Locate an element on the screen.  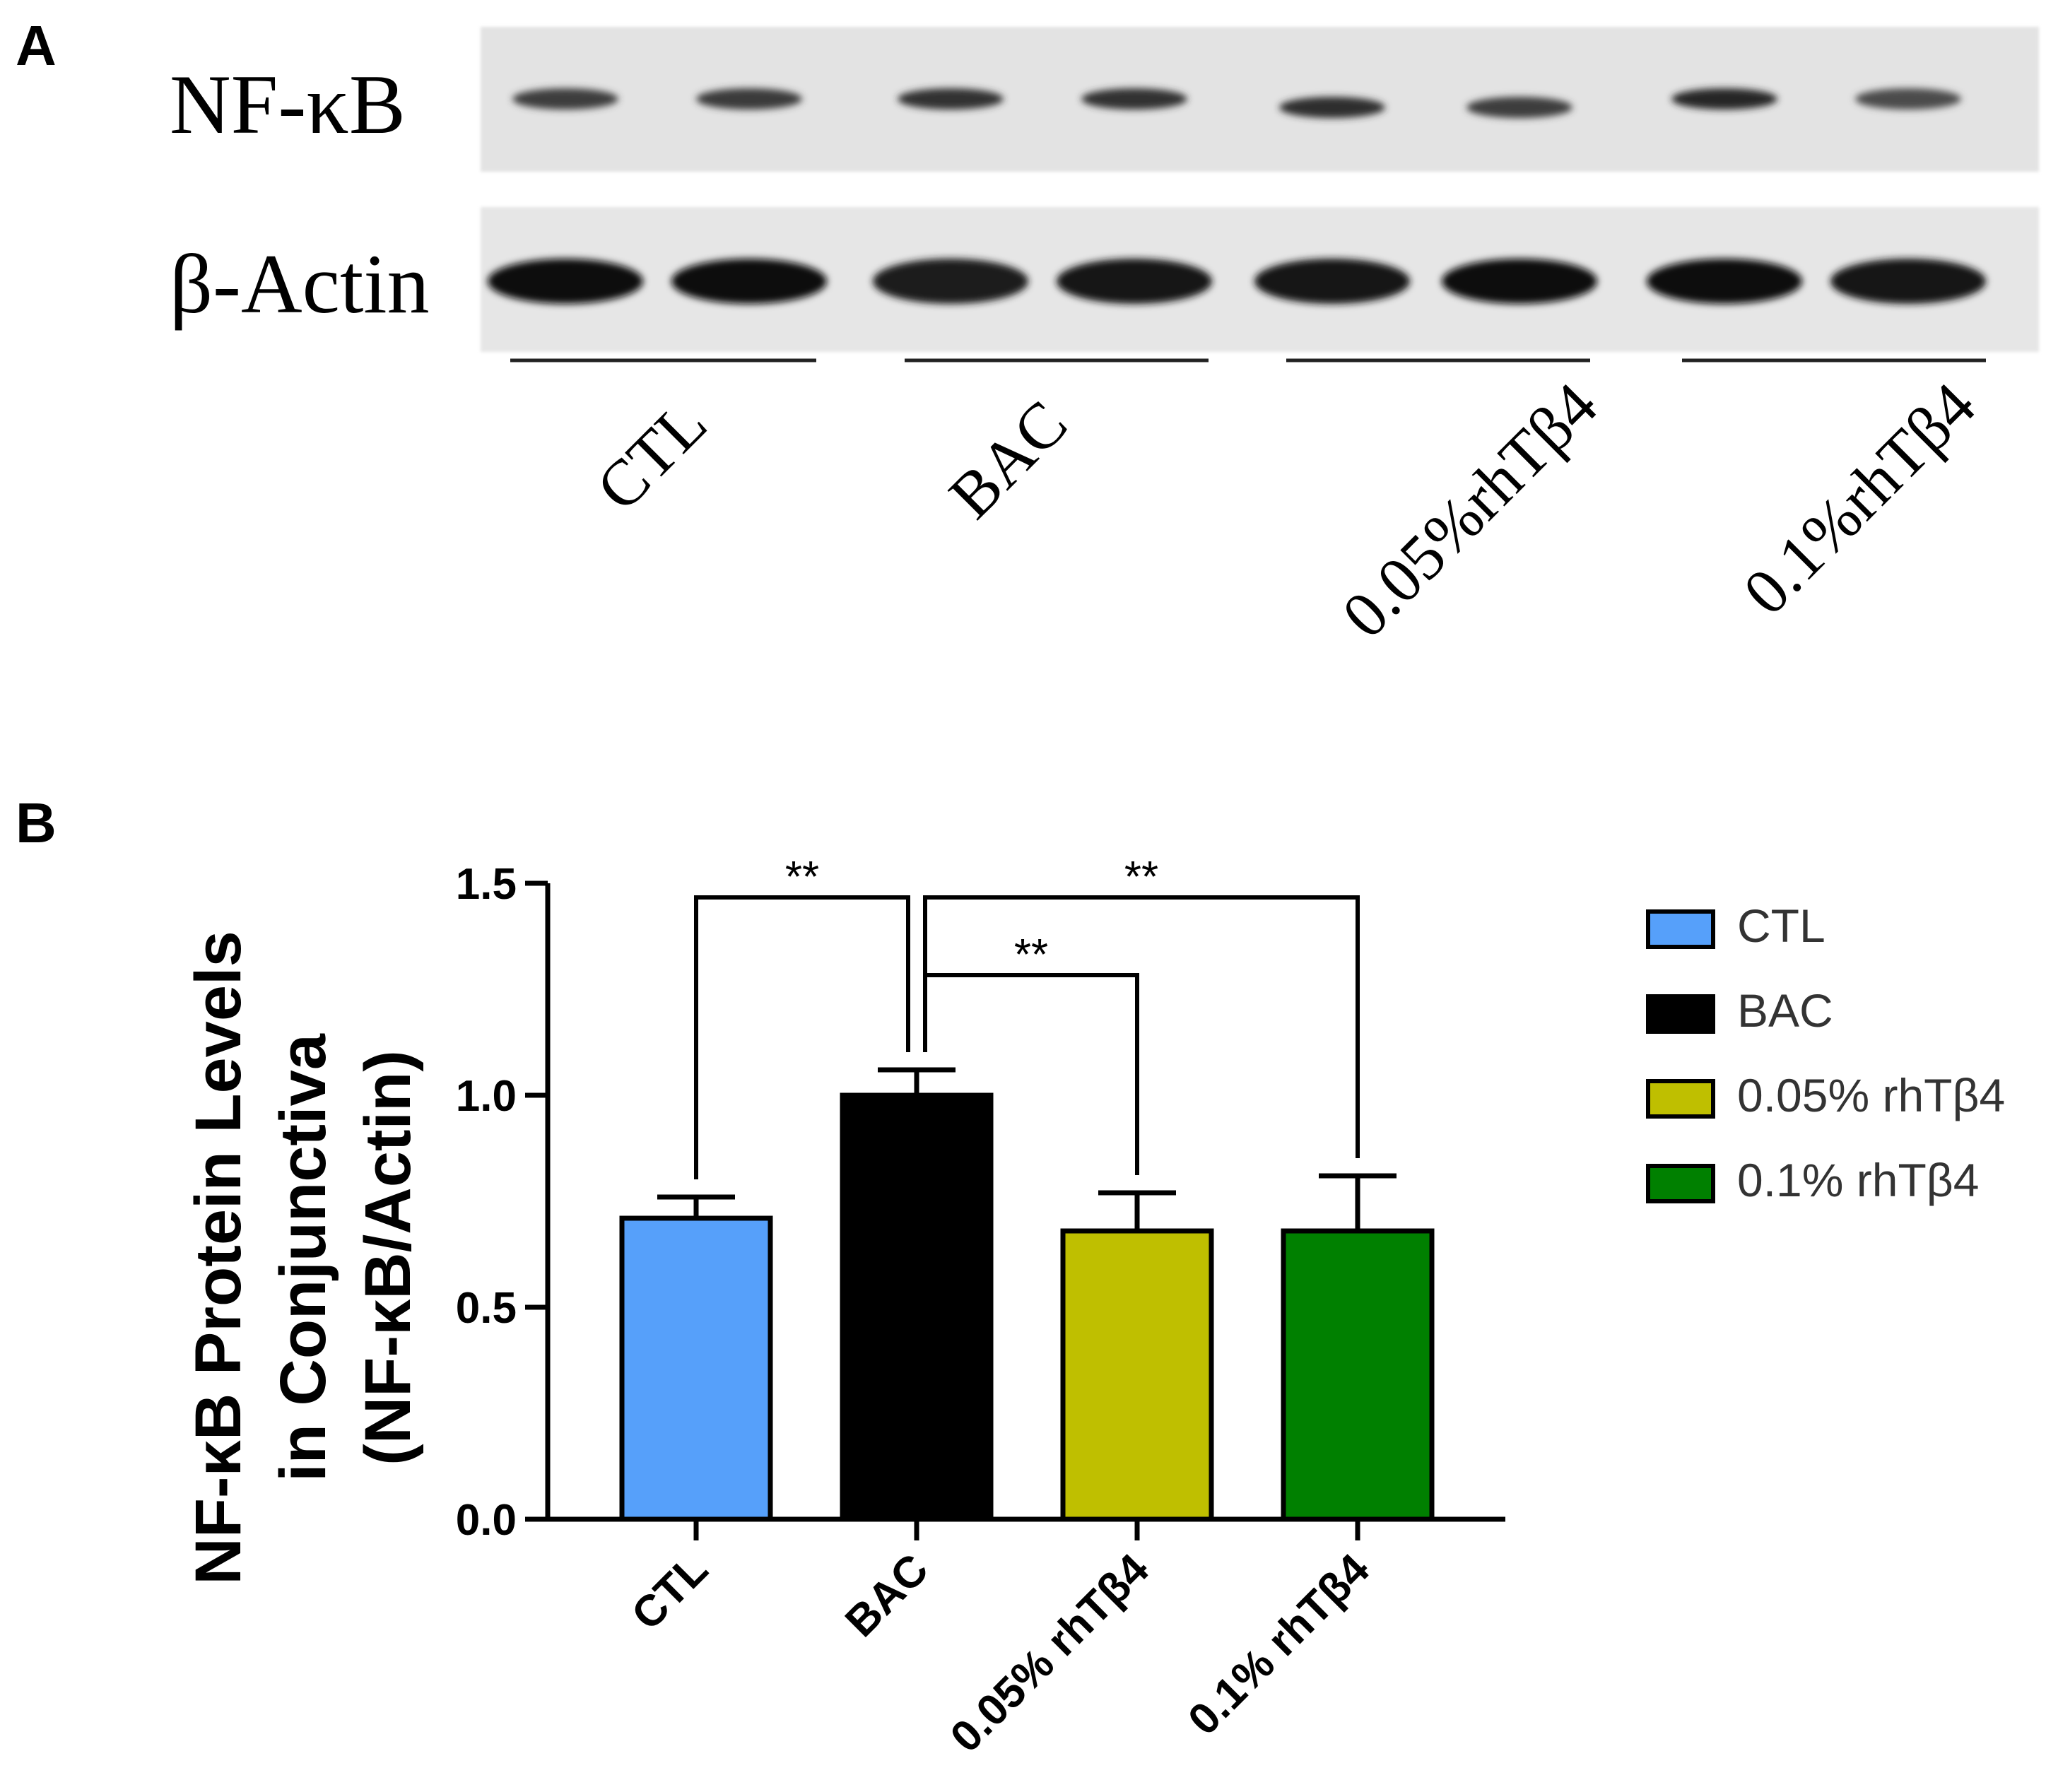
panel-a-label: A is located at coordinates (37, 45).